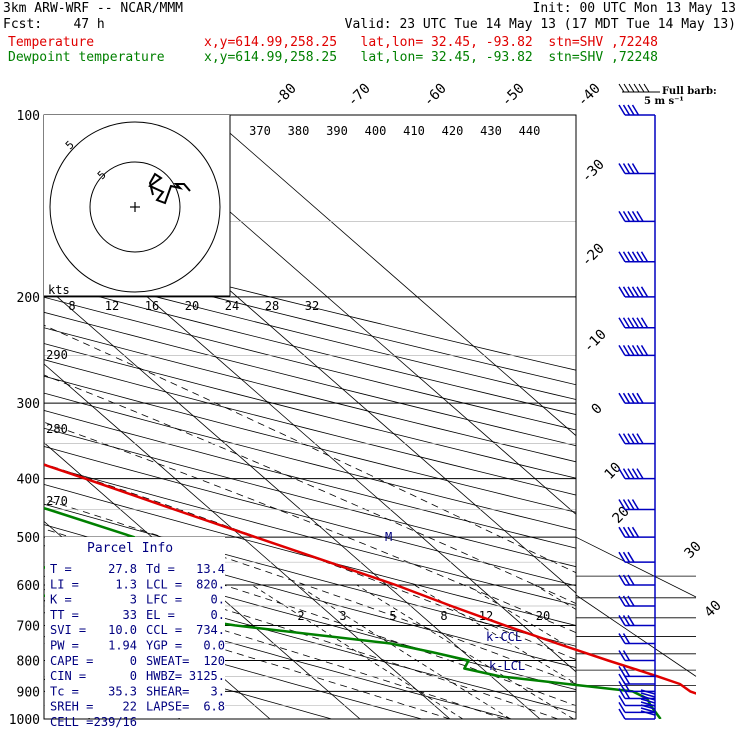 The width and height of the screenshot is (740, 740). I want to click on lcl-label: k-LCL, so click(507, 666).